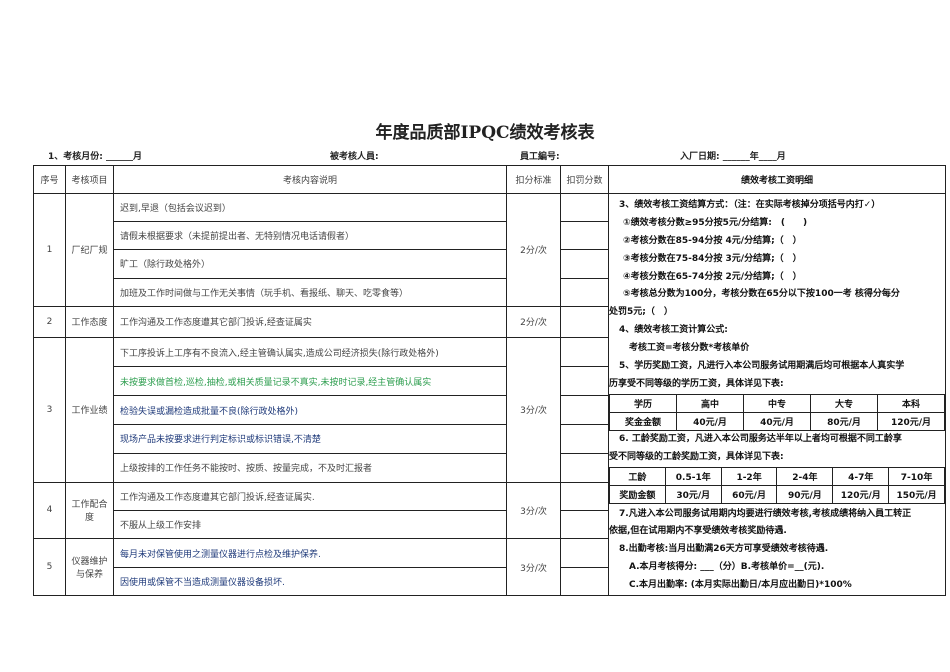 The image size is (950, 672). I want to click on salary-rule-line: 5、学历奖励工资，凡进行入本公司服务试用期满后均可根据本人真实学, so click(762, 366).